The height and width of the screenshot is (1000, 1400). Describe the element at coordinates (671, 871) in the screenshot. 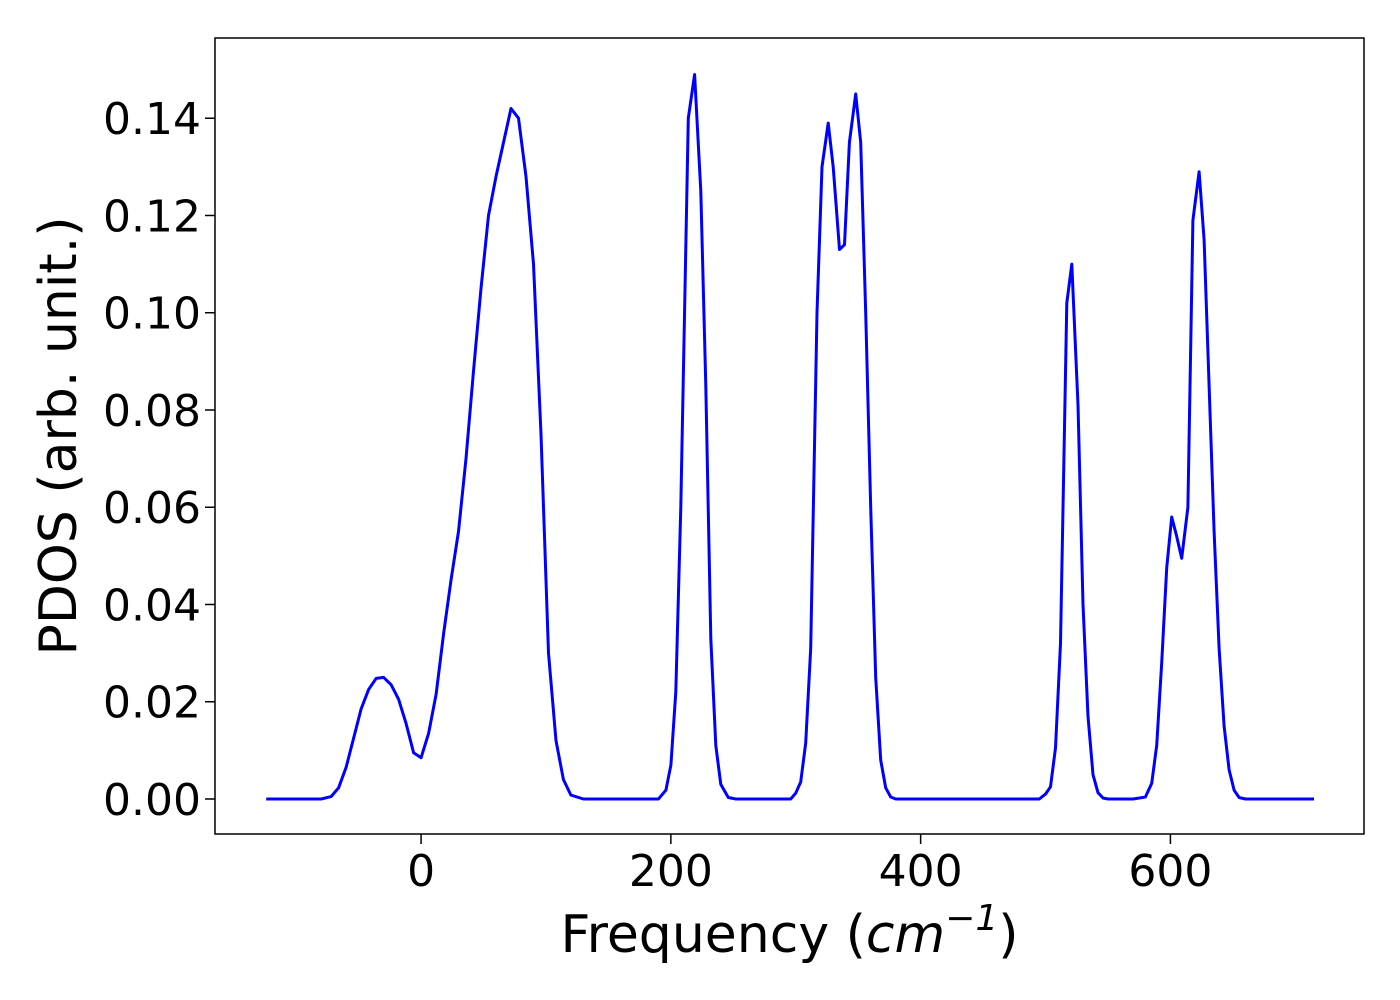

I see `x-tick-label: 200` at that location.